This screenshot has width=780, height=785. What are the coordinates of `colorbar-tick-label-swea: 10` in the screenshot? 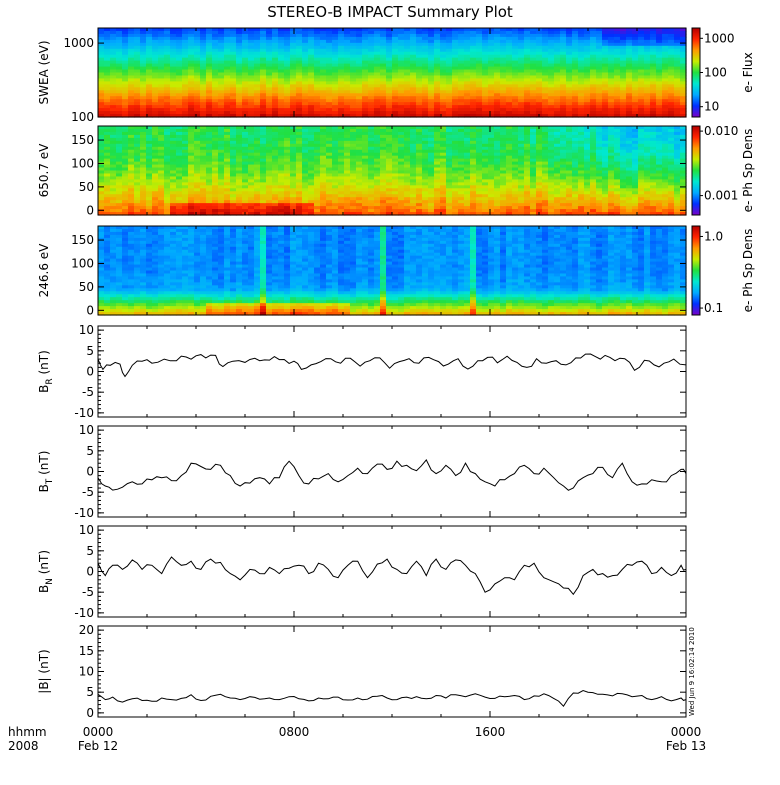 It's located at (711, 107).